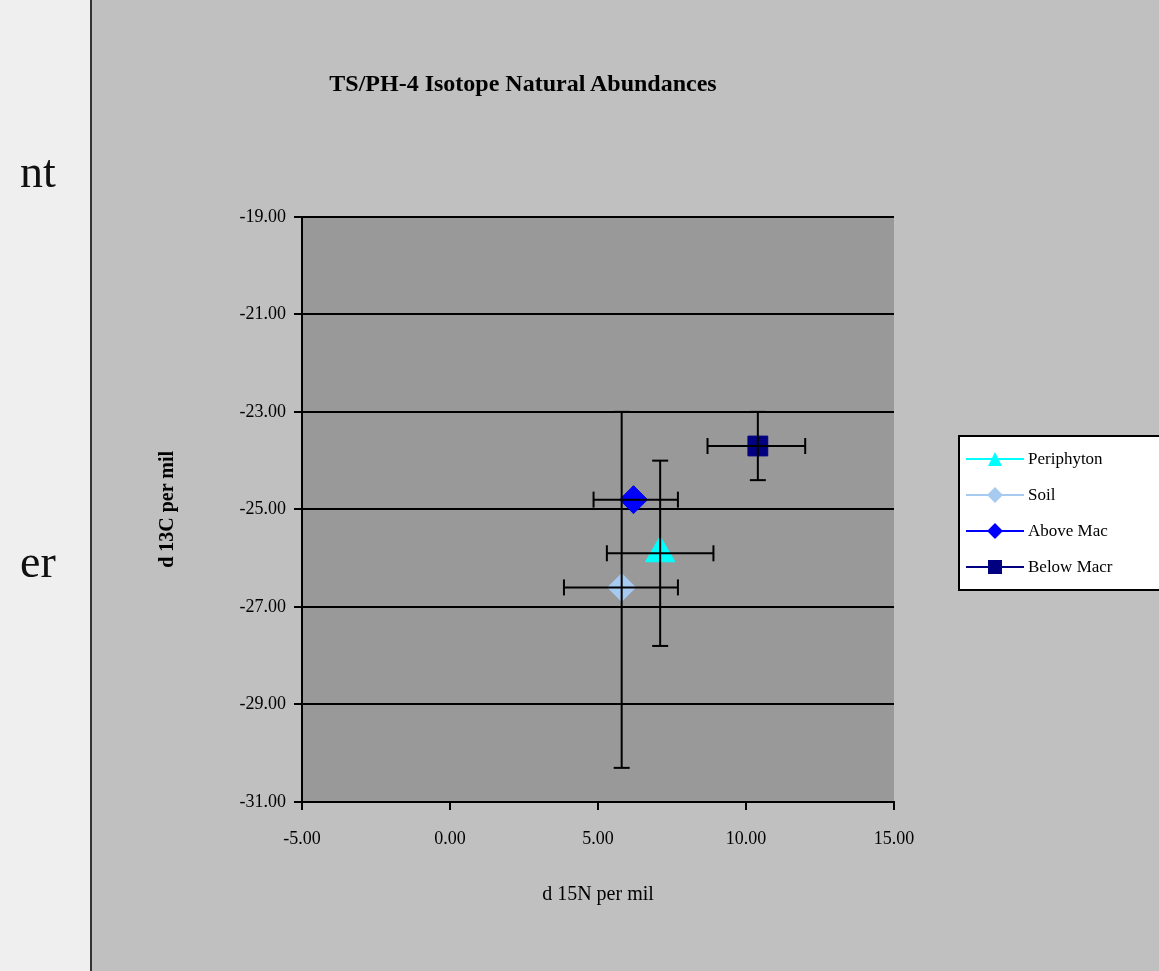 This screenshot has height=971, width=1159. Describe the element at coordinates (302, 837) in the screenshot. I see `x-tick-label: -5.00` at that location.